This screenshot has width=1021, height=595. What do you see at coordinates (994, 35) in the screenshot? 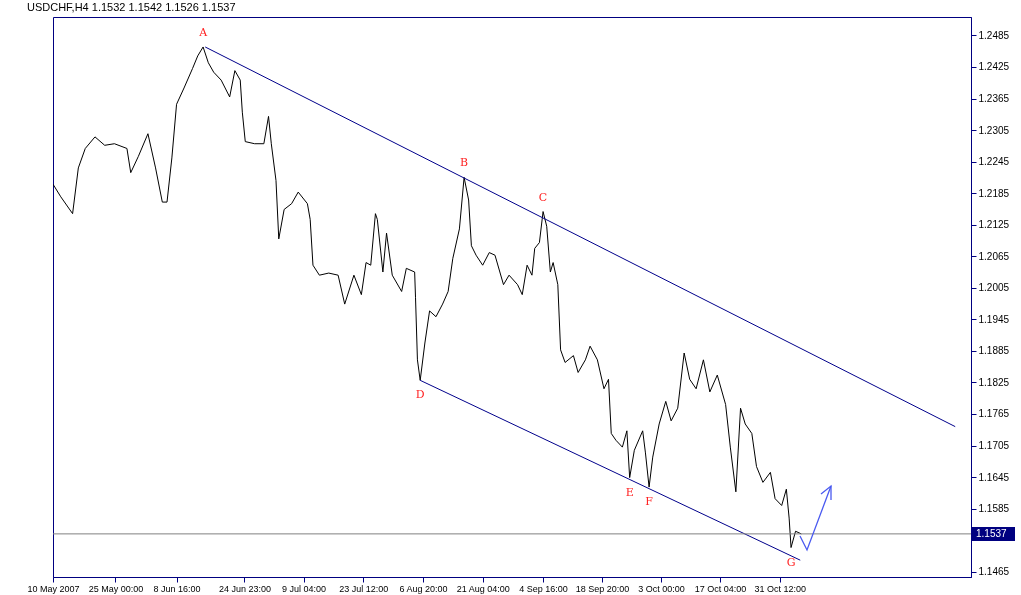
I see `y-tick-label: 1.2485` at bounding box center [994, 35].